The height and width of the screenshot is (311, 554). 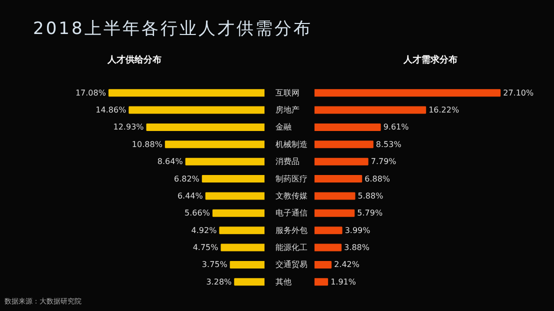 I want to click on data-label: 4.92%, so click(x=204, y=230).